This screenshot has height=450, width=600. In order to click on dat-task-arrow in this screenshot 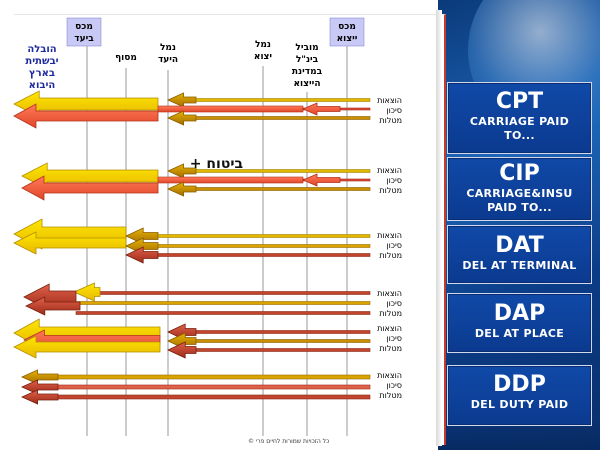, I will do `click(142, 255)`.